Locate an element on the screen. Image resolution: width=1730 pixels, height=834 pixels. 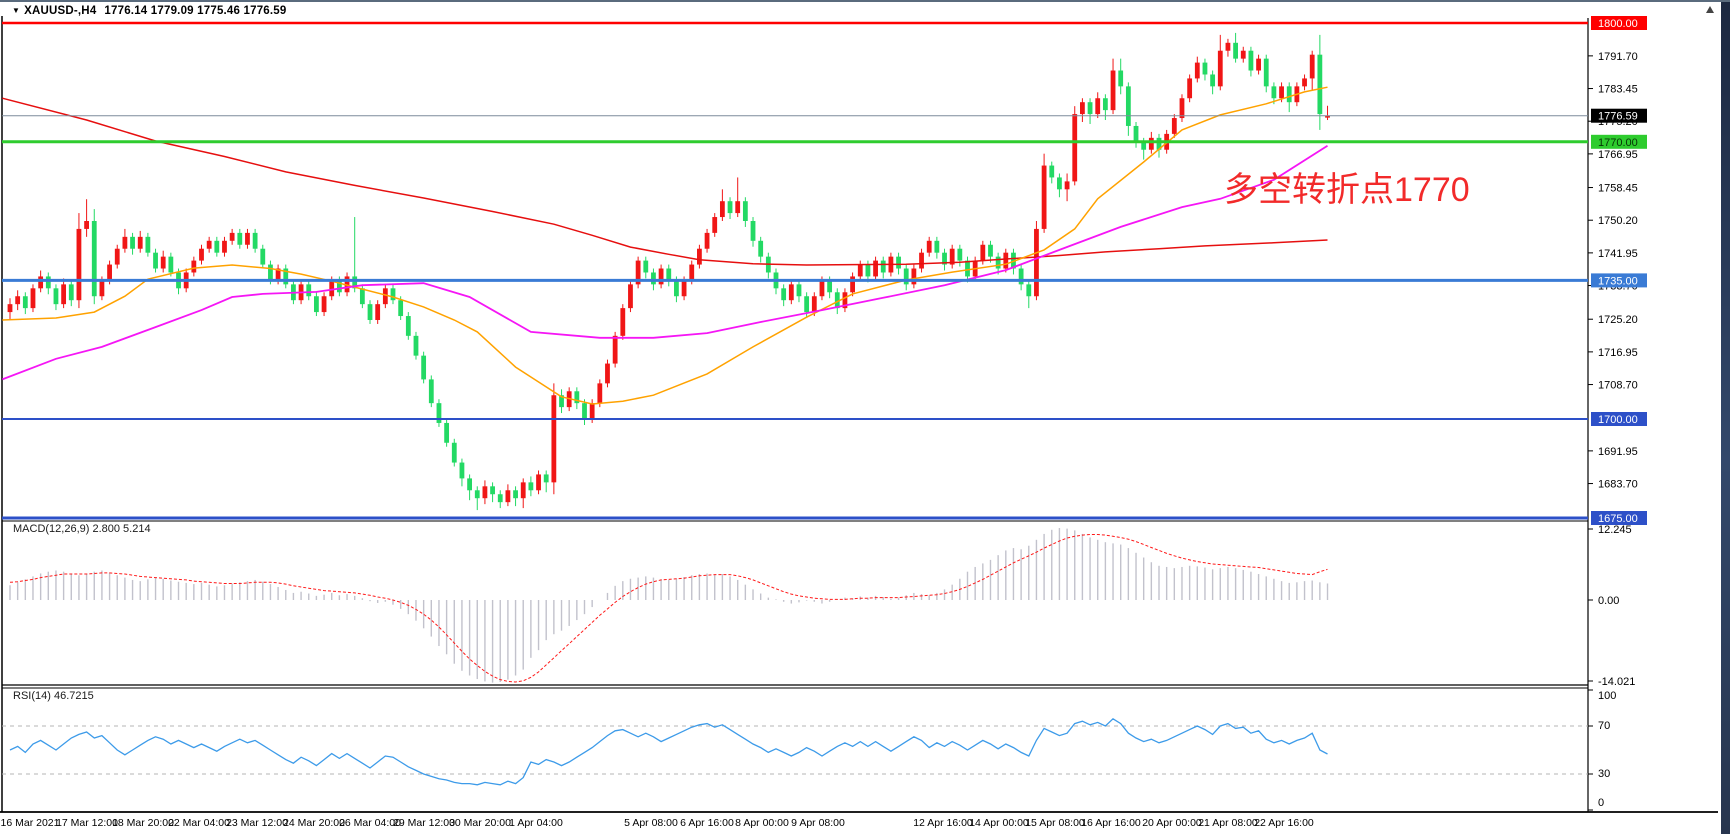
price-tick-label: 1691.95 is located at coordinates (1618, 452).